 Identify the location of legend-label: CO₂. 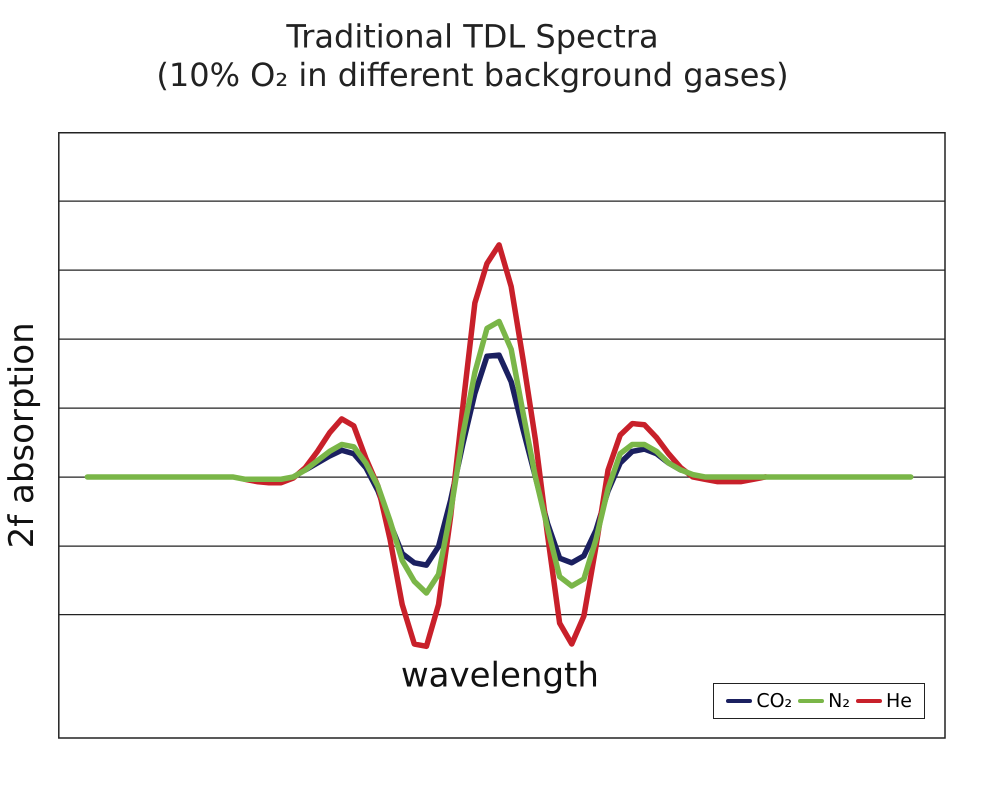
(774, 701).